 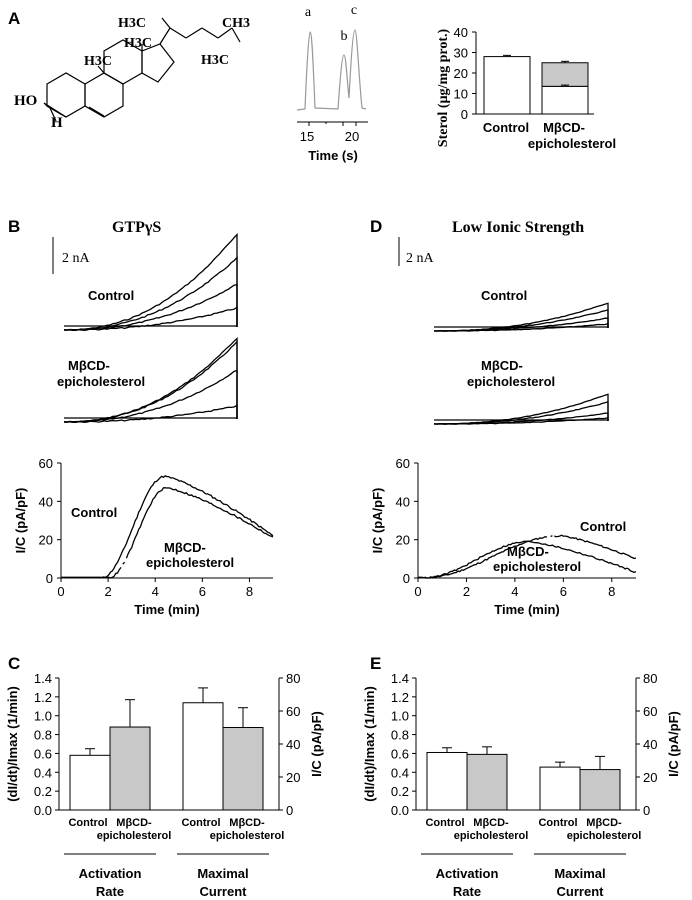 What do you see at coordinates (528, 551) in the screenshot?
I see `panel-d-curve-label-mbcd-1: MβCD-` at bounding box center [528, 551].